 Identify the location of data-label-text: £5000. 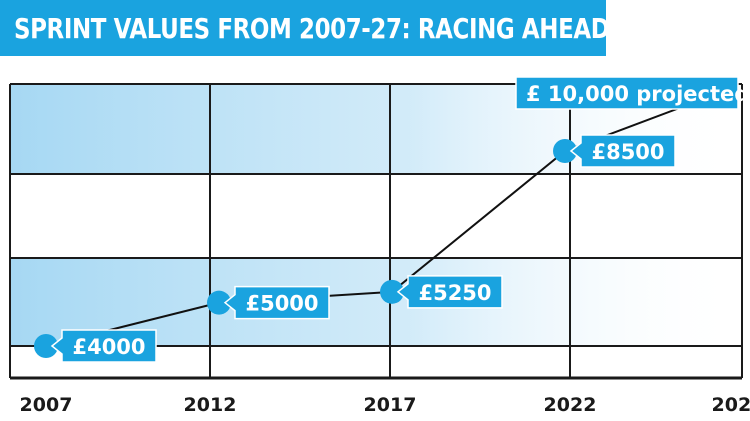
(281, 304).